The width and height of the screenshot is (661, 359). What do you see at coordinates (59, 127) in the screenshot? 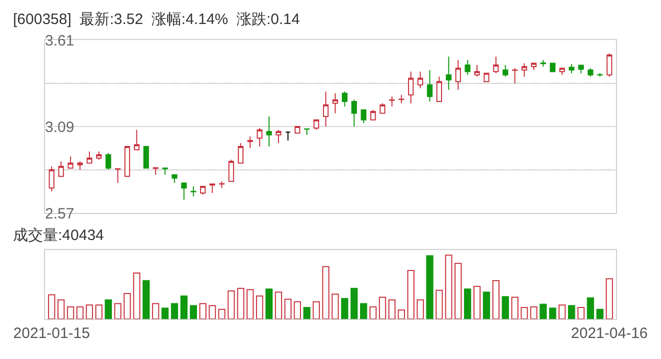
I see `y-tick-label: 3.09` at bounding box center [59, 127].